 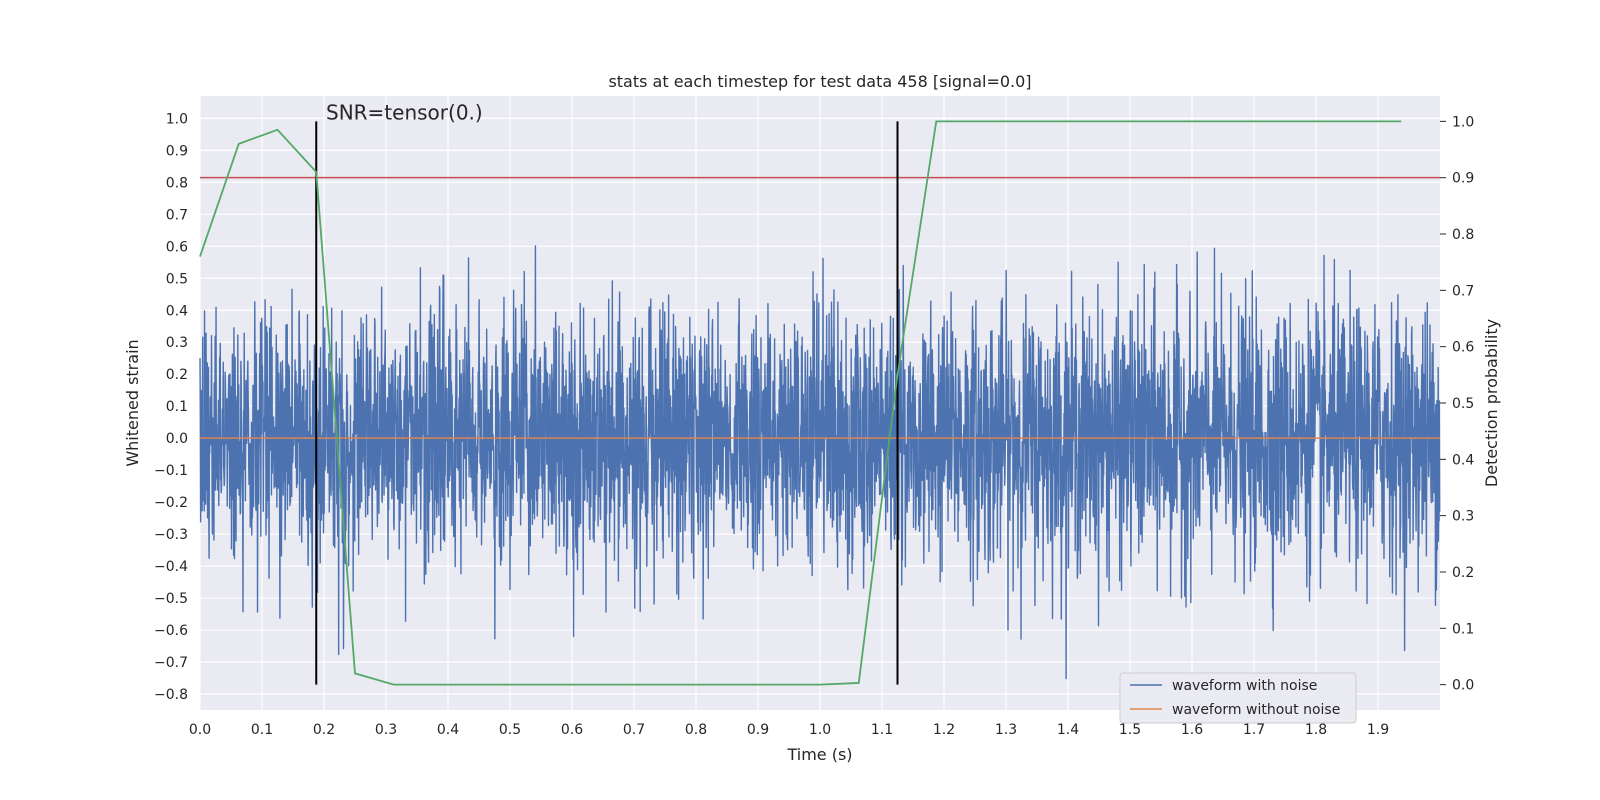 I want to click on legend-label-clean: waveform without noise, so click(x=1256, y=710).